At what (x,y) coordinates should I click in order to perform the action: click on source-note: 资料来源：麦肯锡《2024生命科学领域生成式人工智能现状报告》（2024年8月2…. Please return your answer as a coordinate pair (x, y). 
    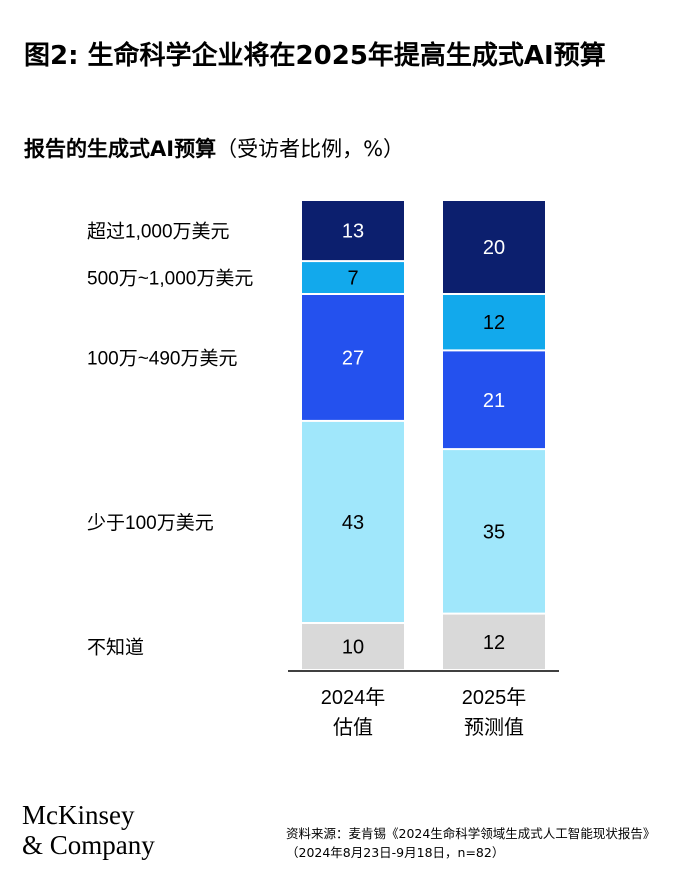
    Looking at the image, I should click on (471, 843).